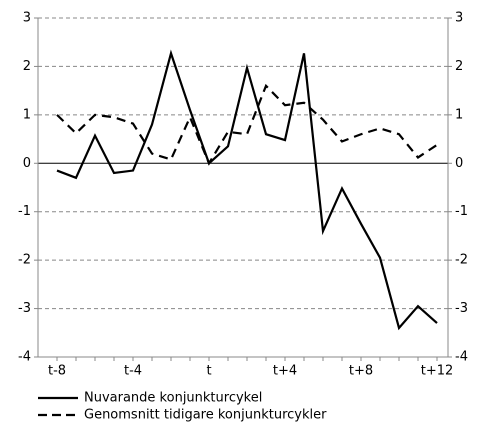 Image resolution: width=486 pixels, height=425 pixels. What do you see at coordinates (27, 66) in the screenshot?
I see `y-tick-label: 2` at bounding box center [27, 66].